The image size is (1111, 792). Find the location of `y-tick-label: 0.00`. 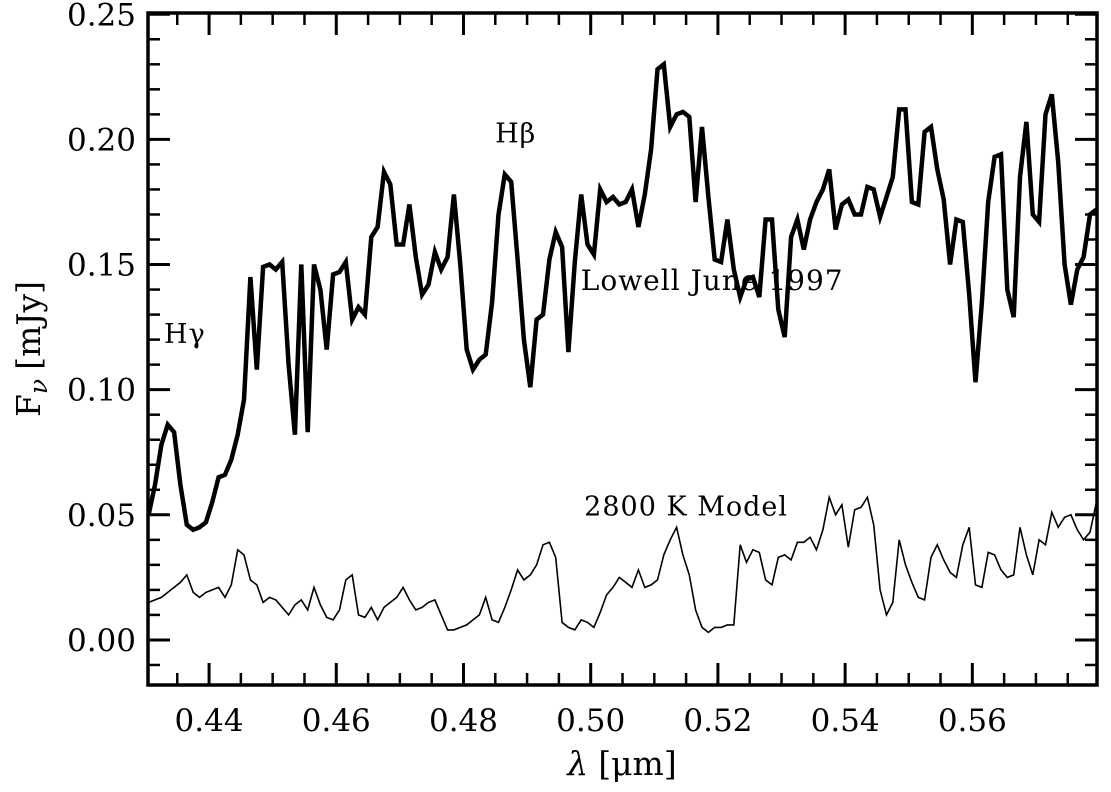

y-tick-label: 0.00 is located at coordinates (101, 641).